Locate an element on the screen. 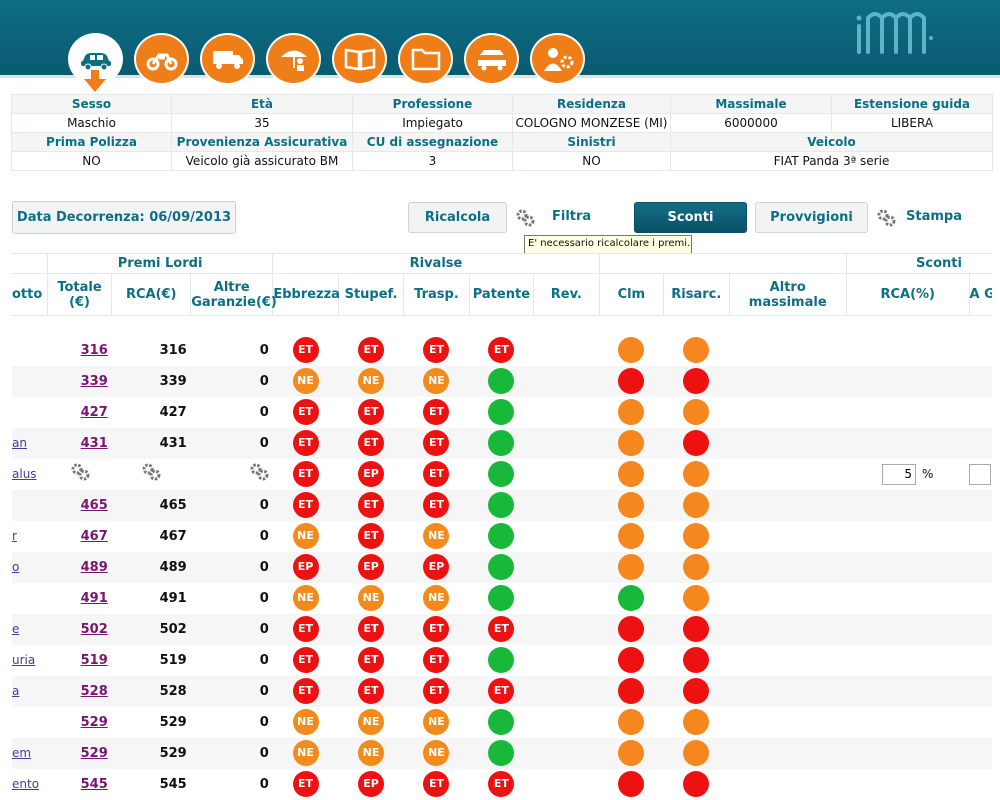 This screenshot has height=800, width=1000. nav-tab-vehicles is located at coordinates (491, 59).